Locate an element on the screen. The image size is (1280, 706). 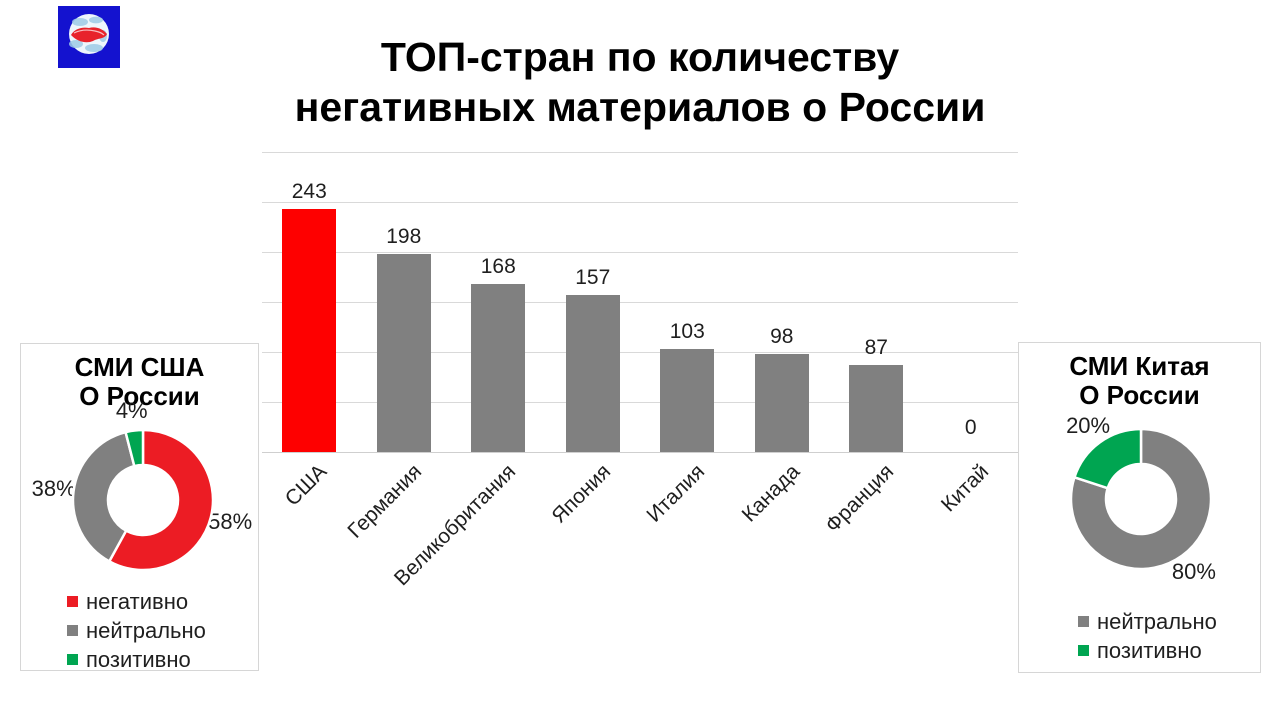
category-label-Китай: Китай is located at coordinates (965, 488).